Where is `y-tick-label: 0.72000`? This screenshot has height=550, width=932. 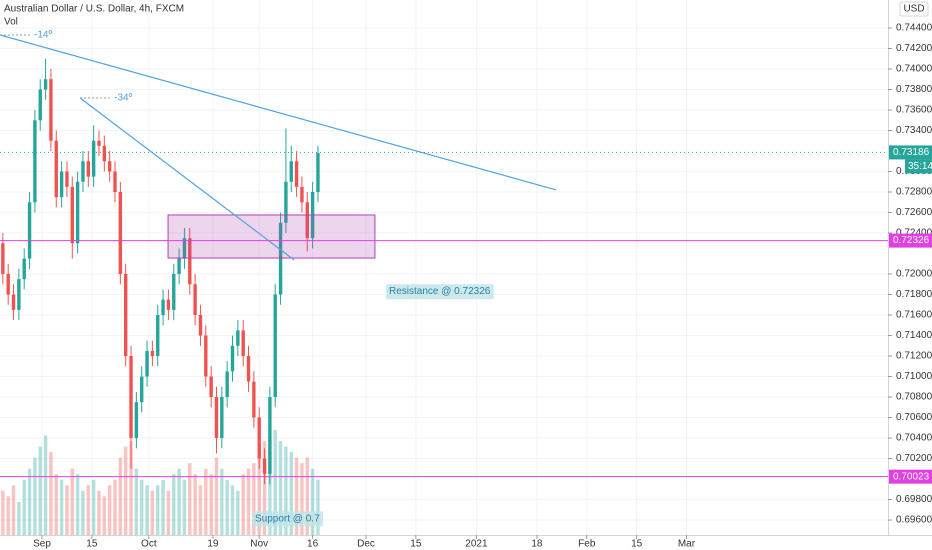 y-tick-label: 0.72000 is located at coordinates (914, 274).